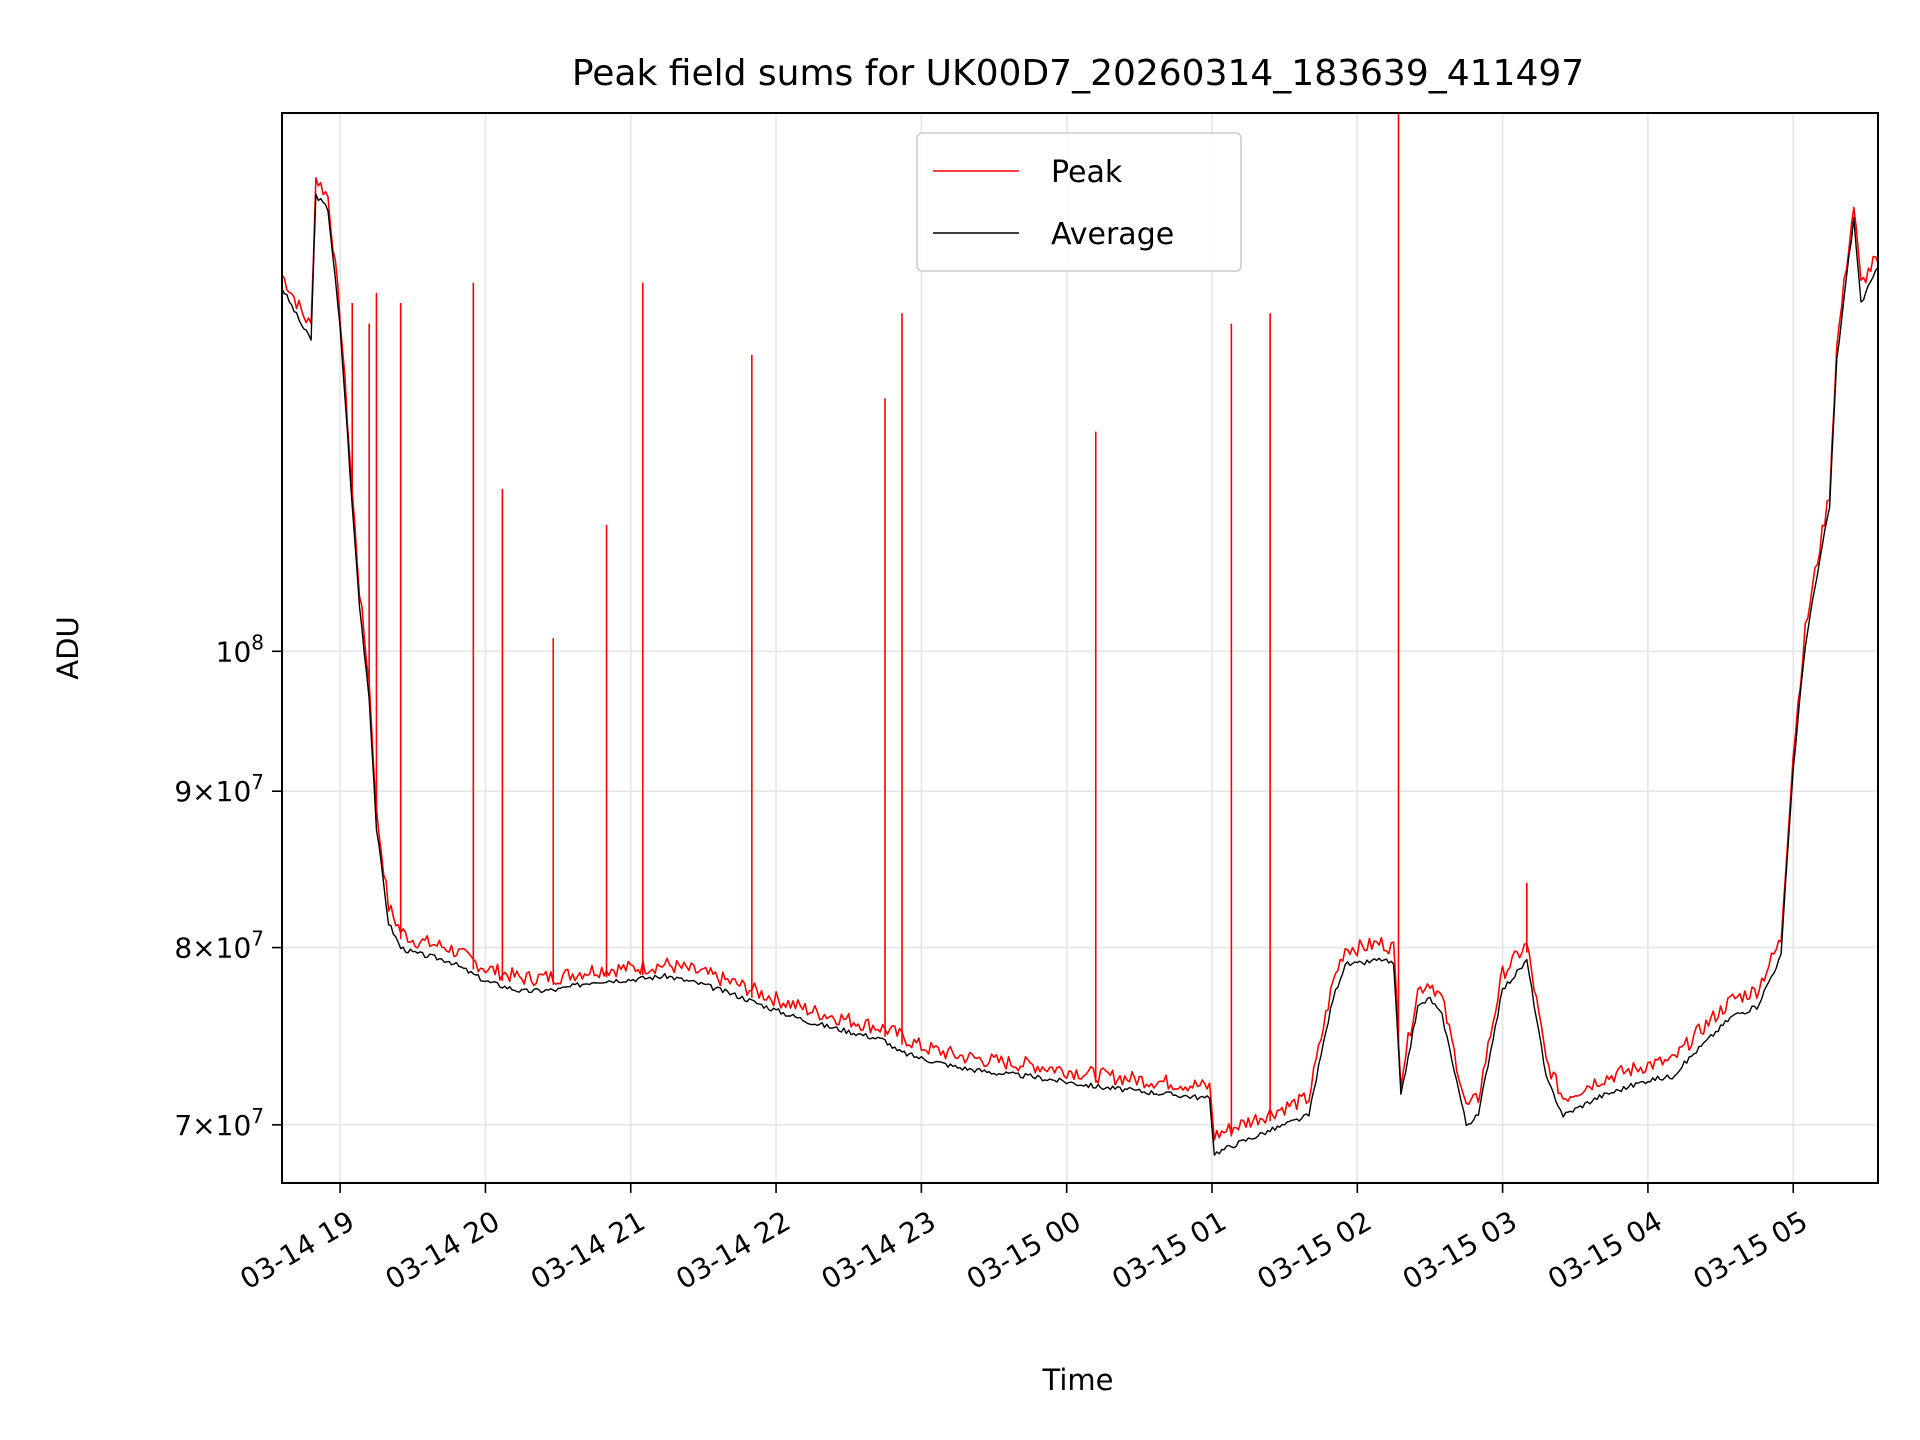 Image resolution: width=1920 pixels, height=1440 pixels. I want to click on y-tick-label: 7×107, so click(219, 1123).